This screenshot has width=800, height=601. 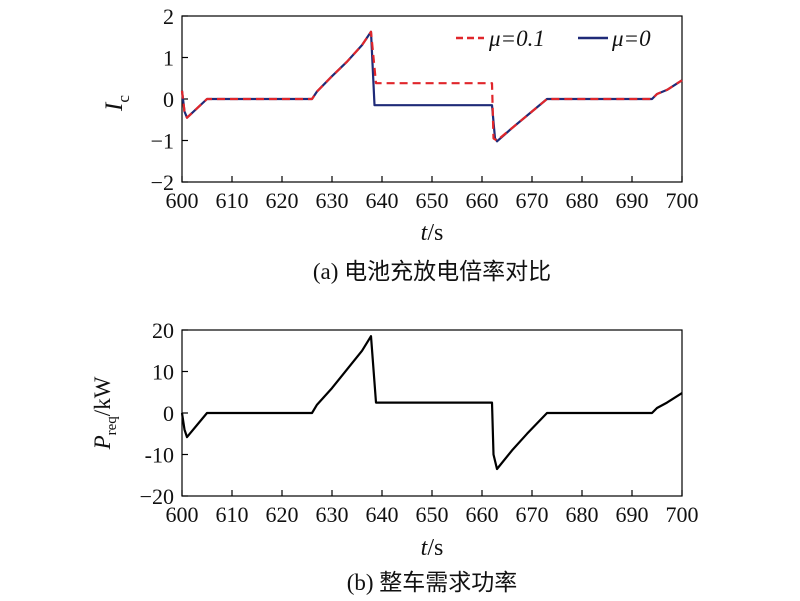 I want to click on y-tick-label: −2, so click(x=162, y=182).